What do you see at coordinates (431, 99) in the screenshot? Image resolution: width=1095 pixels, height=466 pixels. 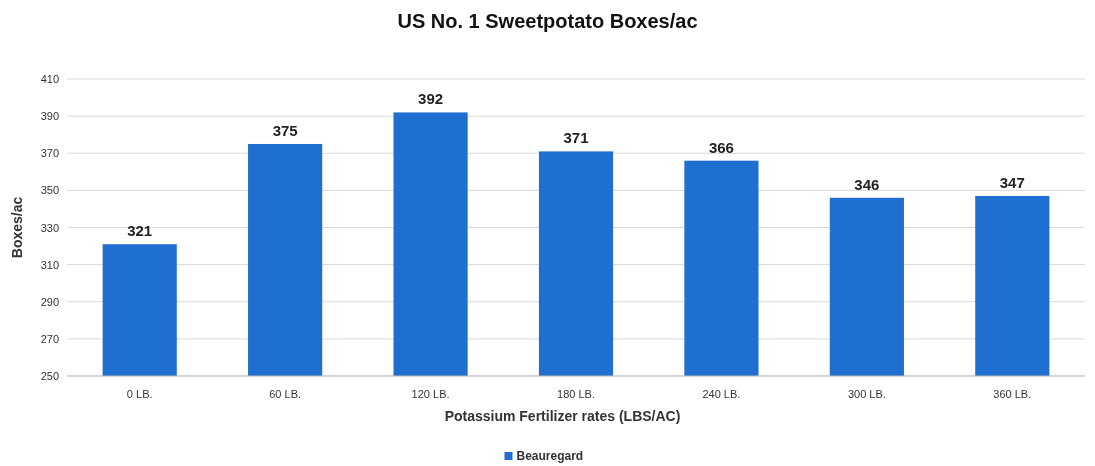 I see `data-label: 392` at bounding box center [431, 99].